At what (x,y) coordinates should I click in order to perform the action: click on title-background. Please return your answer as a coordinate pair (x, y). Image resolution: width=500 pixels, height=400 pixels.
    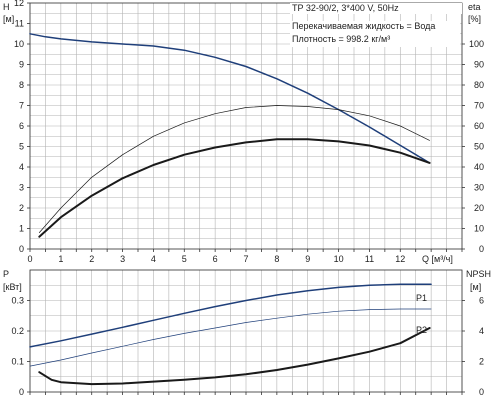
    Looking at the image, I should click on (376, 8).